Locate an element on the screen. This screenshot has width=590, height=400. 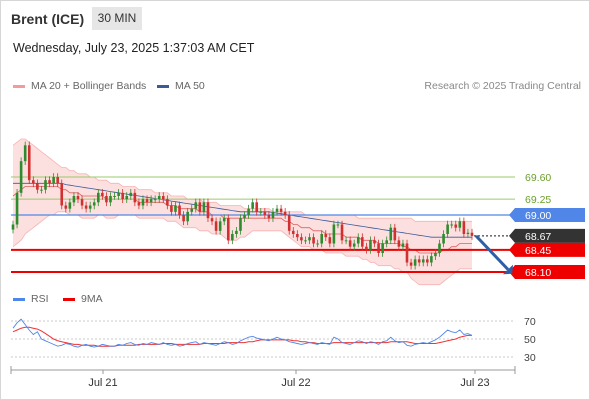
forecast-arrow-line is located at coordinates (492, 252).